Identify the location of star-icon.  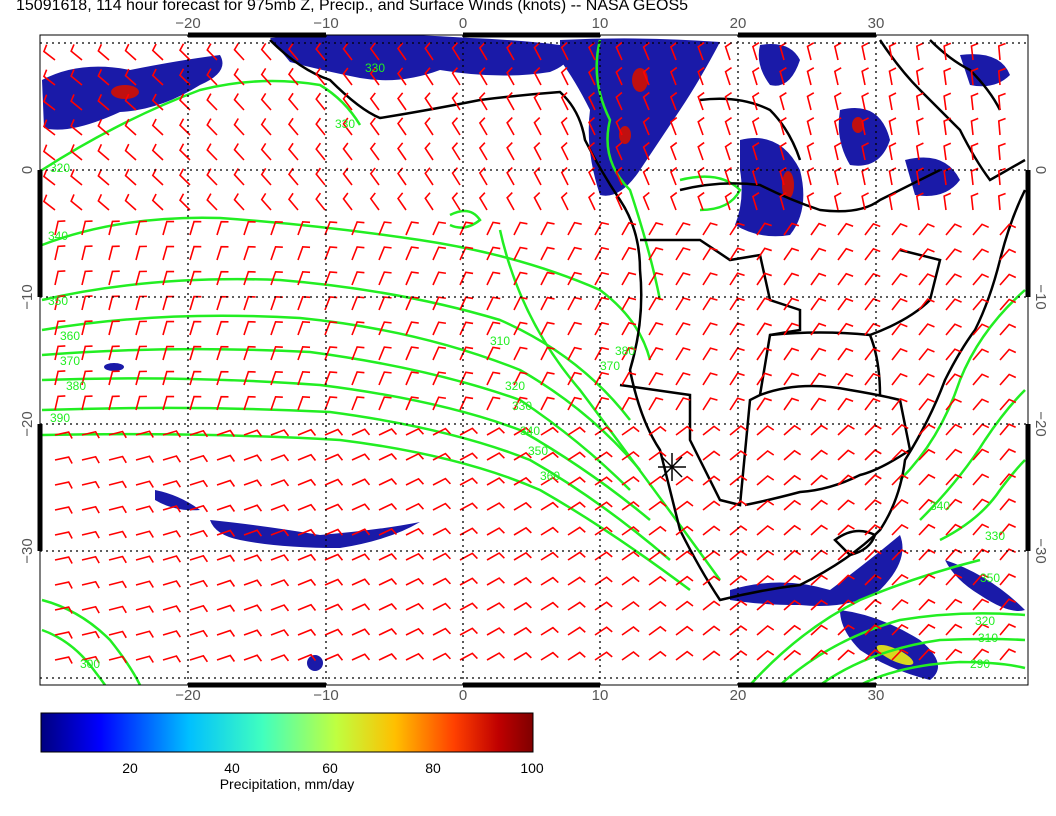
(672, 467).